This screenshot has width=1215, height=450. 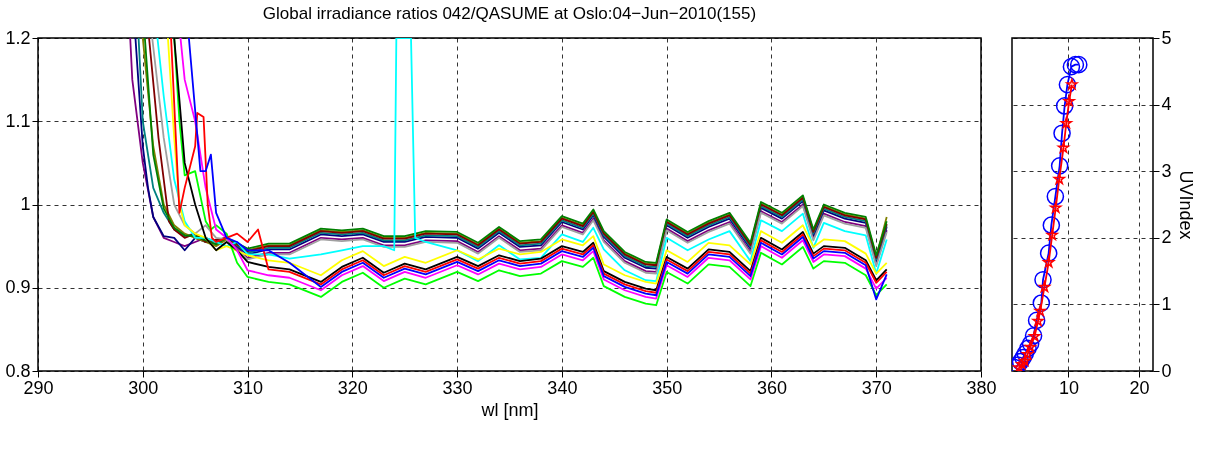 I want to click on x-tick-label: 300, so click(x=143, y=387).